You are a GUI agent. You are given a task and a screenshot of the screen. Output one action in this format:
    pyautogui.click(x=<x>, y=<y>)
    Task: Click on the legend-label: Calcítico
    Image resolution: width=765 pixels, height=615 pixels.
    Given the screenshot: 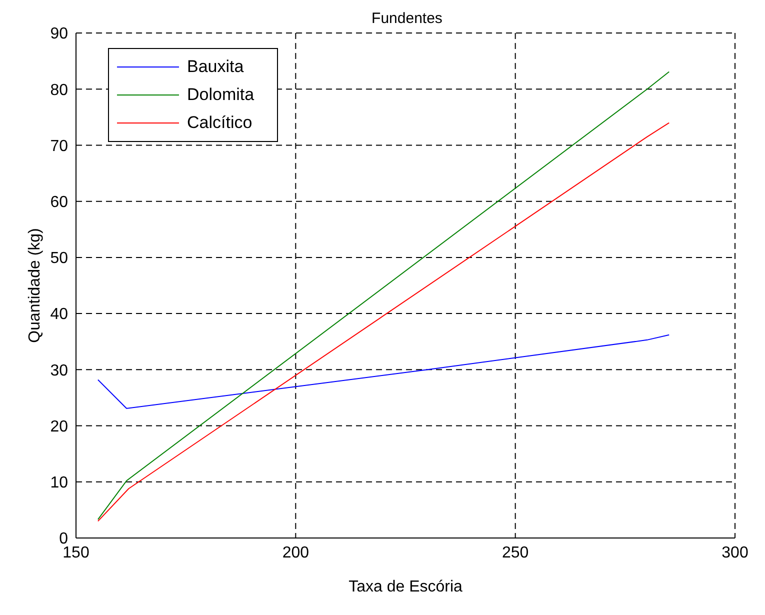 What is the action you would take?
    pyautogui.click(x=219, y=123)
    